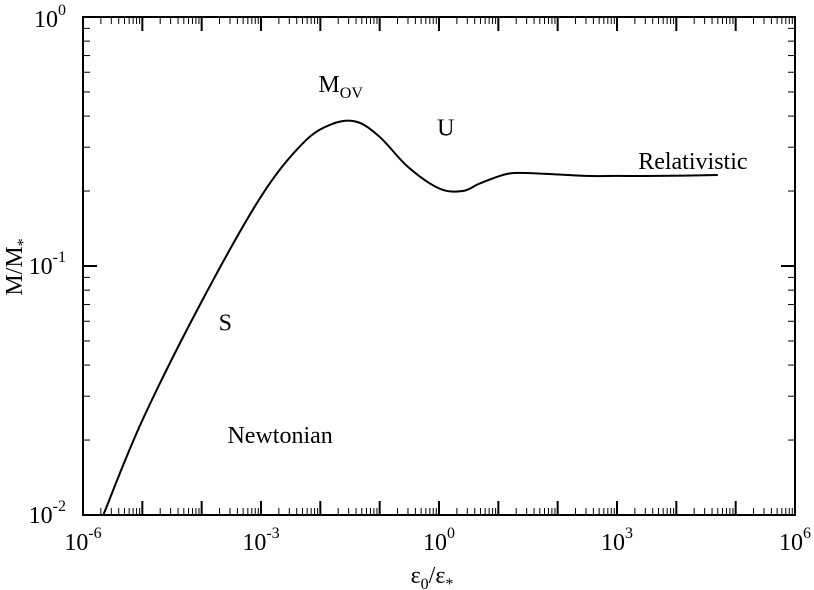 This screenshot has height=590, width=814. Describe the element at coordinates (795, 540) in the screenshot. I see `x-tick-label: 10⁶` at that location.